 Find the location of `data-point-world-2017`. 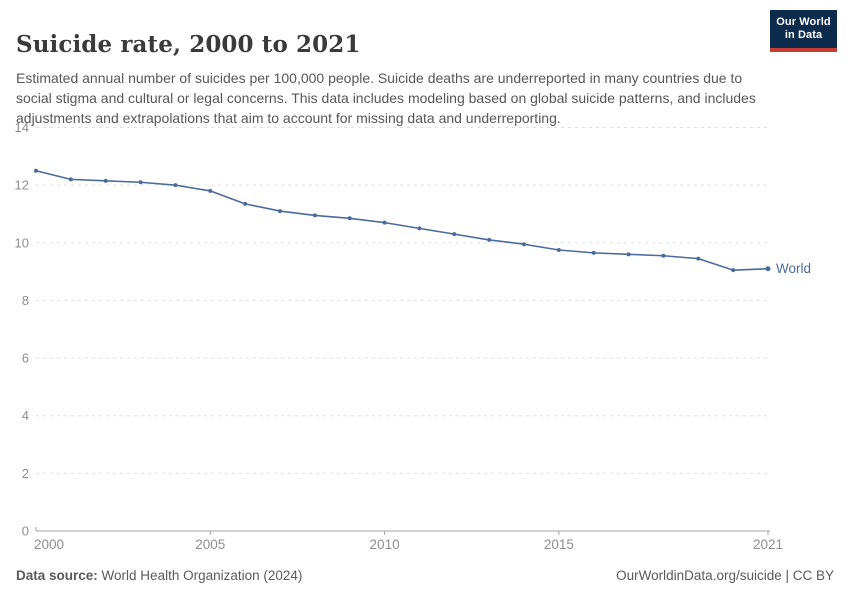

data-point-world-2017 is located at coordinates (628, 254).